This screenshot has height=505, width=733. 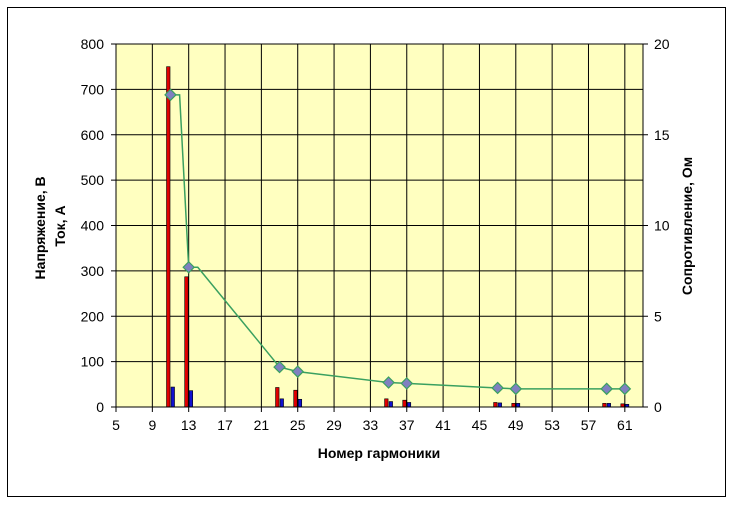 I want to click on y-tick-label: 400, so click(x=93, y=226).